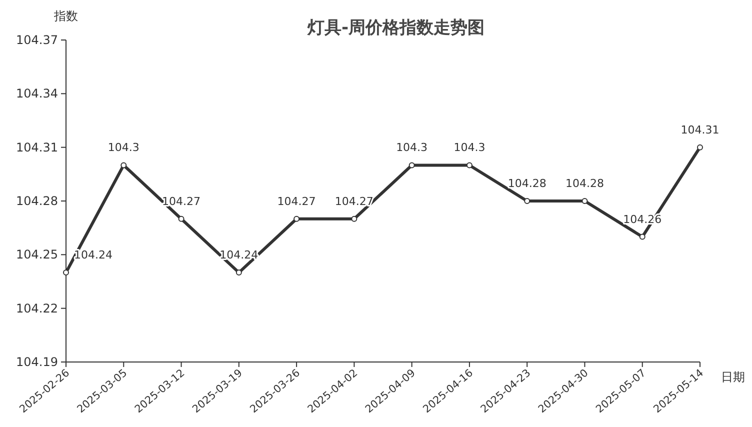 Image resolution: width=752 pixels, height=427 pixels. Describe the element at coordinates (395, 28) in the screenshot. I see `chart-title: 灯具-周价格指数走势图` at that location.